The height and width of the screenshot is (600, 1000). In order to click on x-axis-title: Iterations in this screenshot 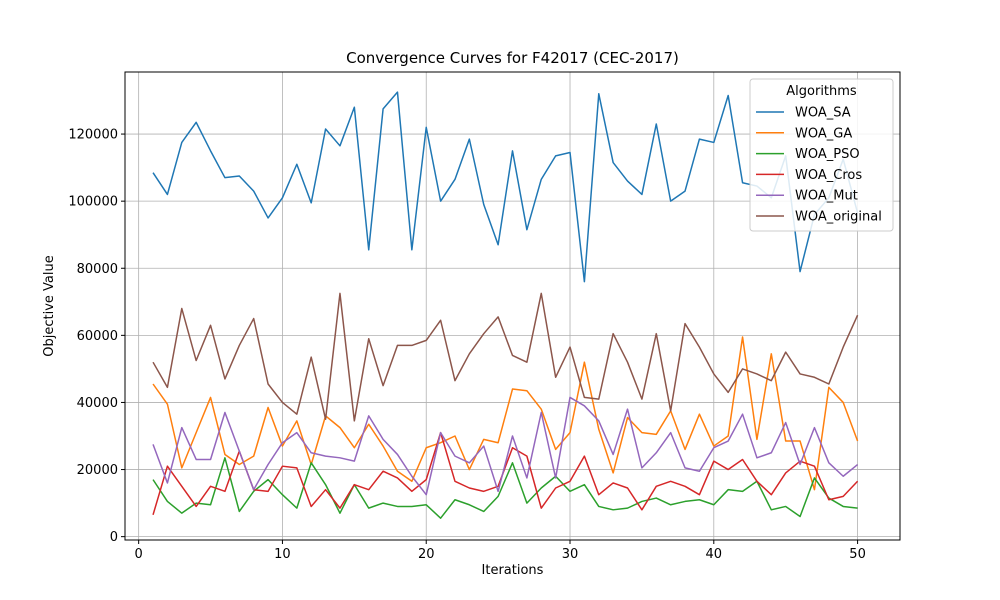, I will do `click(513, 570)`.